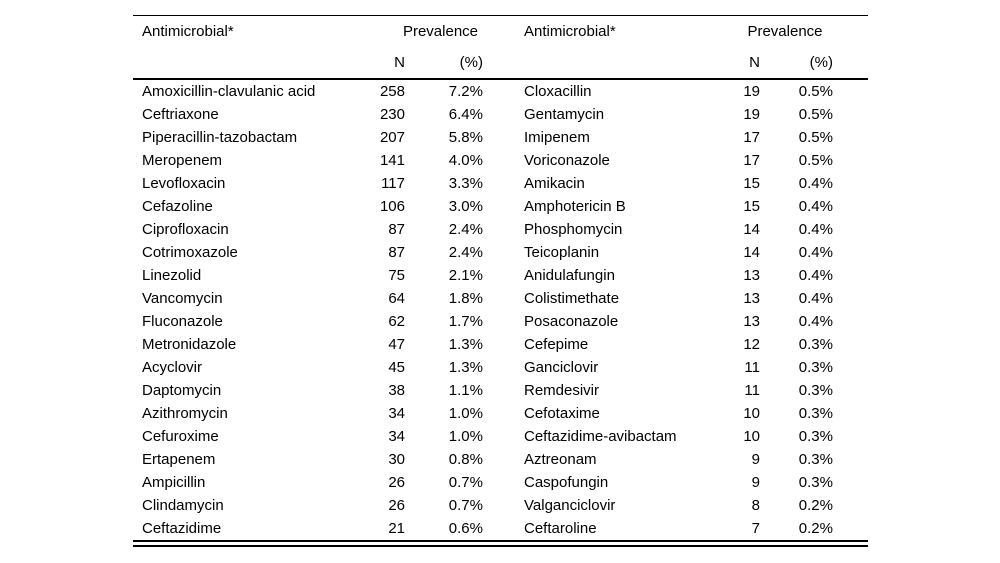 This screenshot has height=563, width=1000. What do you see at coordinates (751, 160) in the screenshot?
I see `n-value-right: 17` at bounding box center [751, 160].